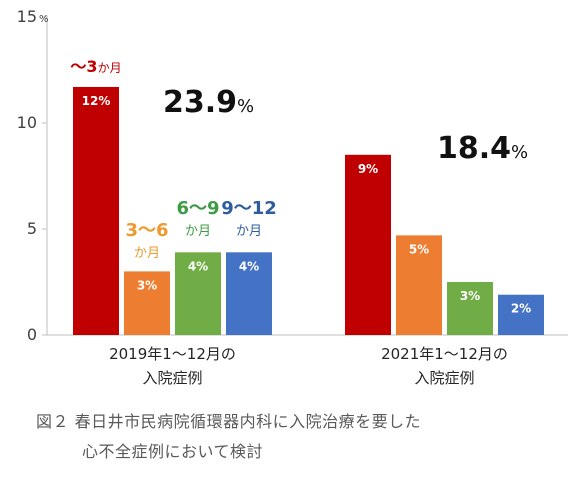 This screenshot has height=483, width=585. Describe the element at coordinates (44, 19) in the screenshot. I see `y-unit-label: %` at that location.